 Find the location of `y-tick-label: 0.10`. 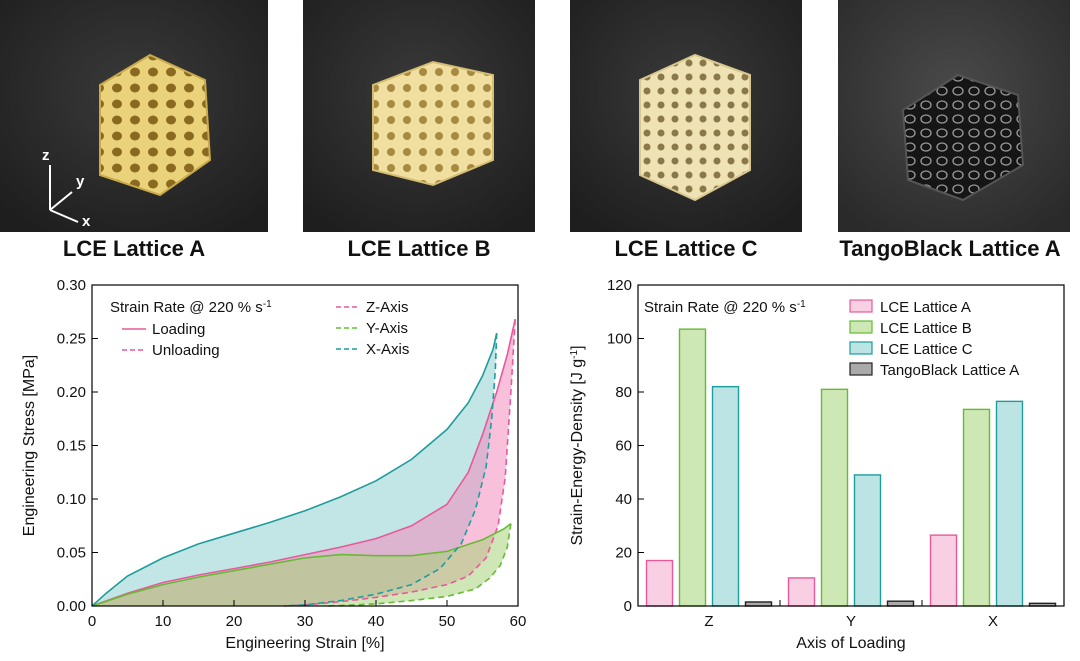

y-tick-label: 0.10 is located at coordinates (71, 499).